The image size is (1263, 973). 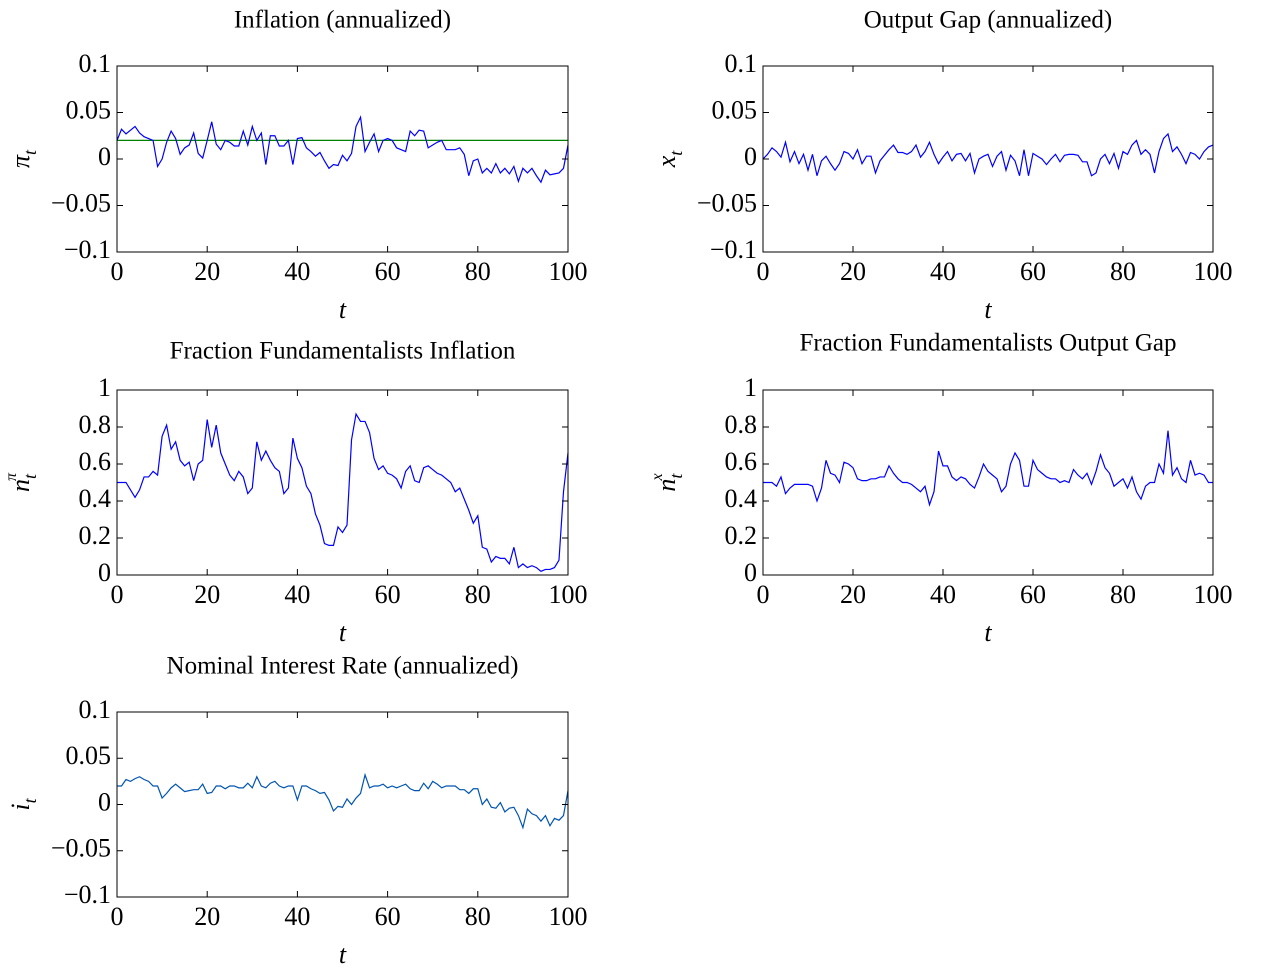 I want to click on chart-title: Fraction Fundamentalists Inflation, so click(x=343, y=351).